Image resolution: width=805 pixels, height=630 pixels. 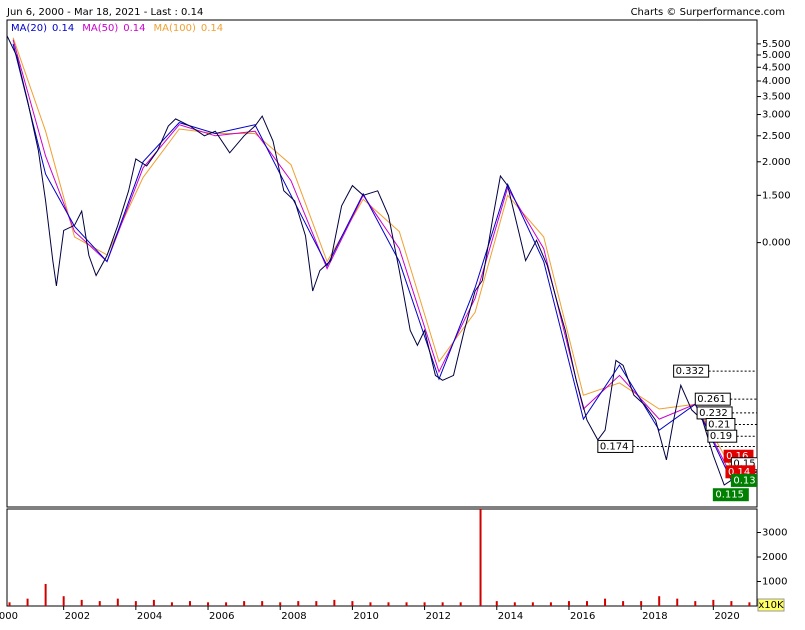 What do you see at coordinates (726, 616) in the screenshot?
I see `x-tick-label: 2020` at bounding box center [726, 616].